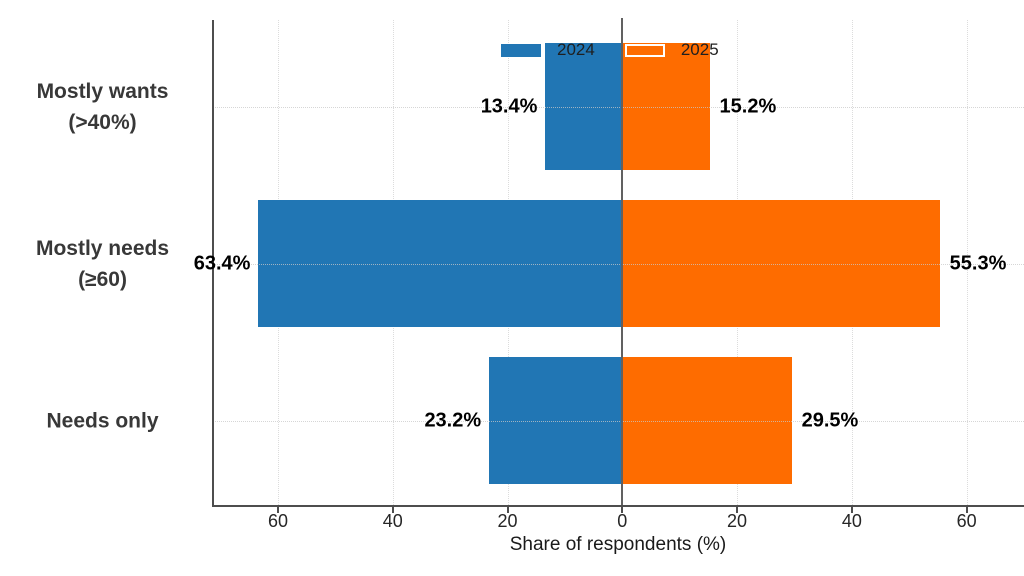 The width and height of the screenshot is (1024, 576). I want to click on value-label-2025-row2: 29.5%, so click(830, 420).